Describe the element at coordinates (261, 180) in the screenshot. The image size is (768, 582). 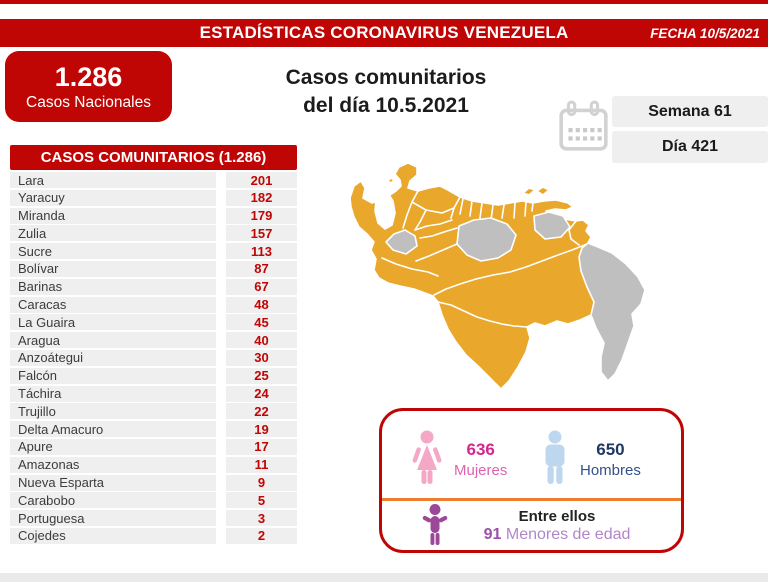
I see `state-value-cell: 201` at that location.